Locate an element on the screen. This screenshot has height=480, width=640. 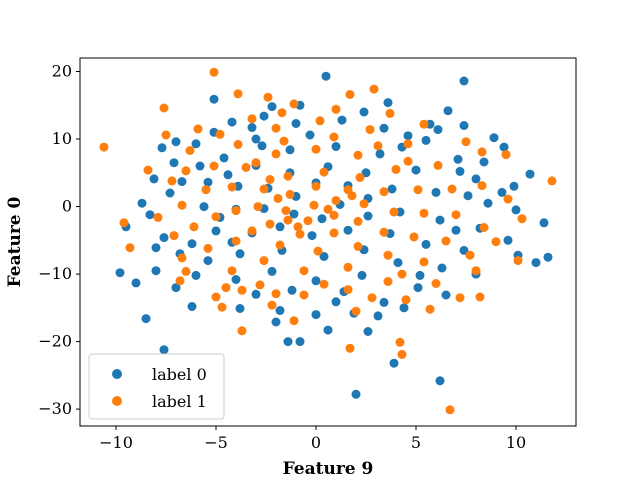
x-tick-label: 10 is located at coordinates (516, 442).